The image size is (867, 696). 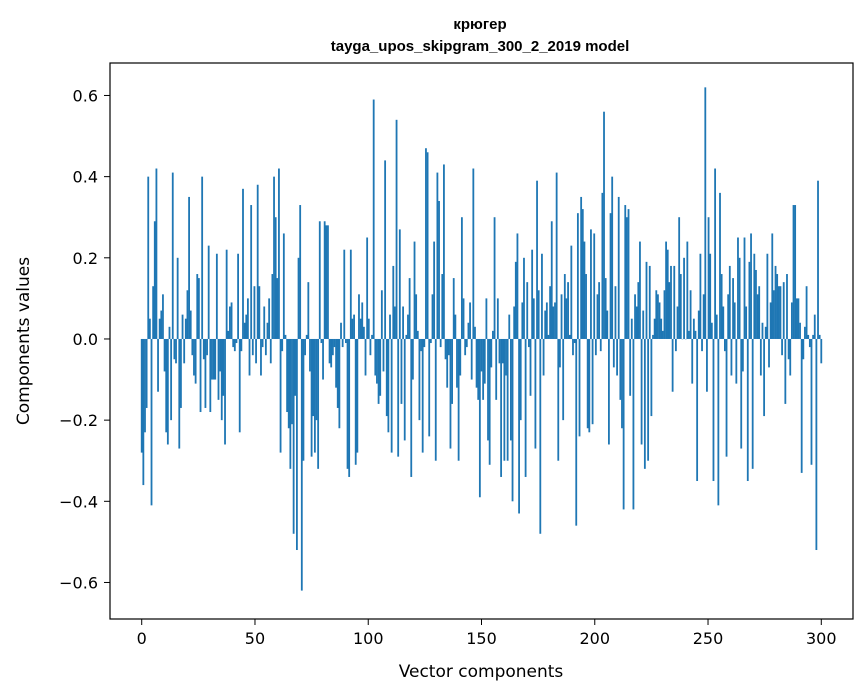 What do you see at coordinates (821, 638) in the screenshot?
I see `x-tick-label: 300` at bounding box center [821, 638].